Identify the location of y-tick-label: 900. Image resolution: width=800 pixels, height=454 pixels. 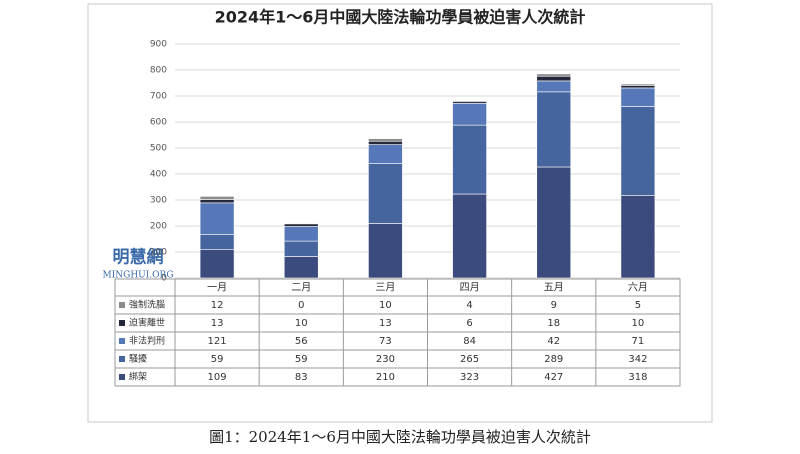
(158, 45).